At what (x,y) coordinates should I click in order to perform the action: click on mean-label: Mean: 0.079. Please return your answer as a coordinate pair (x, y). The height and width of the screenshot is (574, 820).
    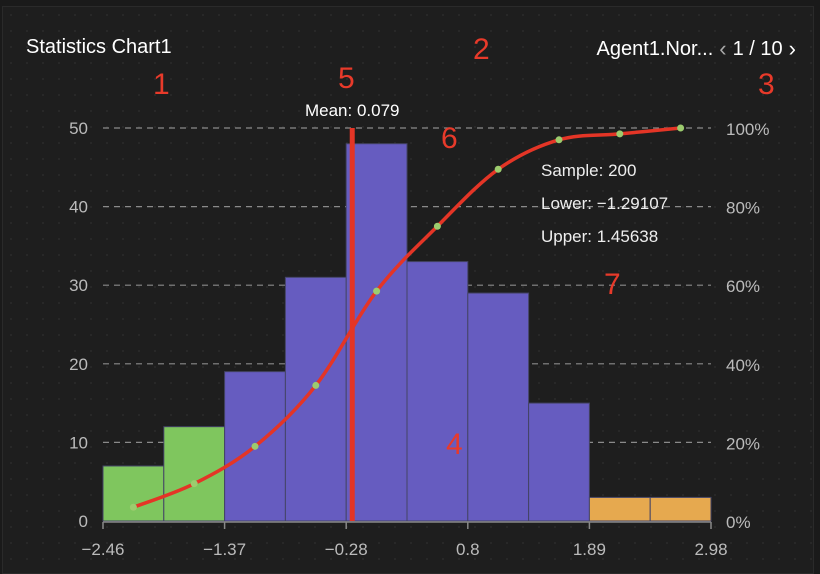
    Looking at the image, I should click on (352, 110).